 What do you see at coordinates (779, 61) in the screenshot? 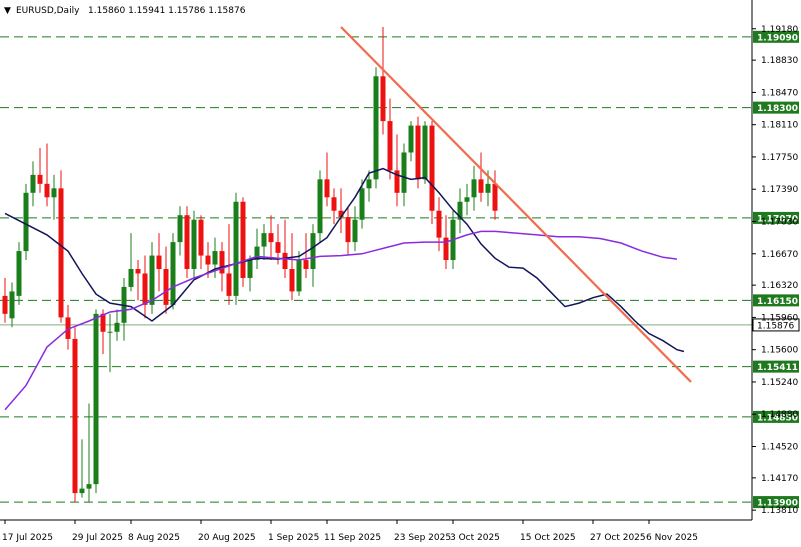
I see `price-tick-label: 1.18830` at bounding box center [779, 61].